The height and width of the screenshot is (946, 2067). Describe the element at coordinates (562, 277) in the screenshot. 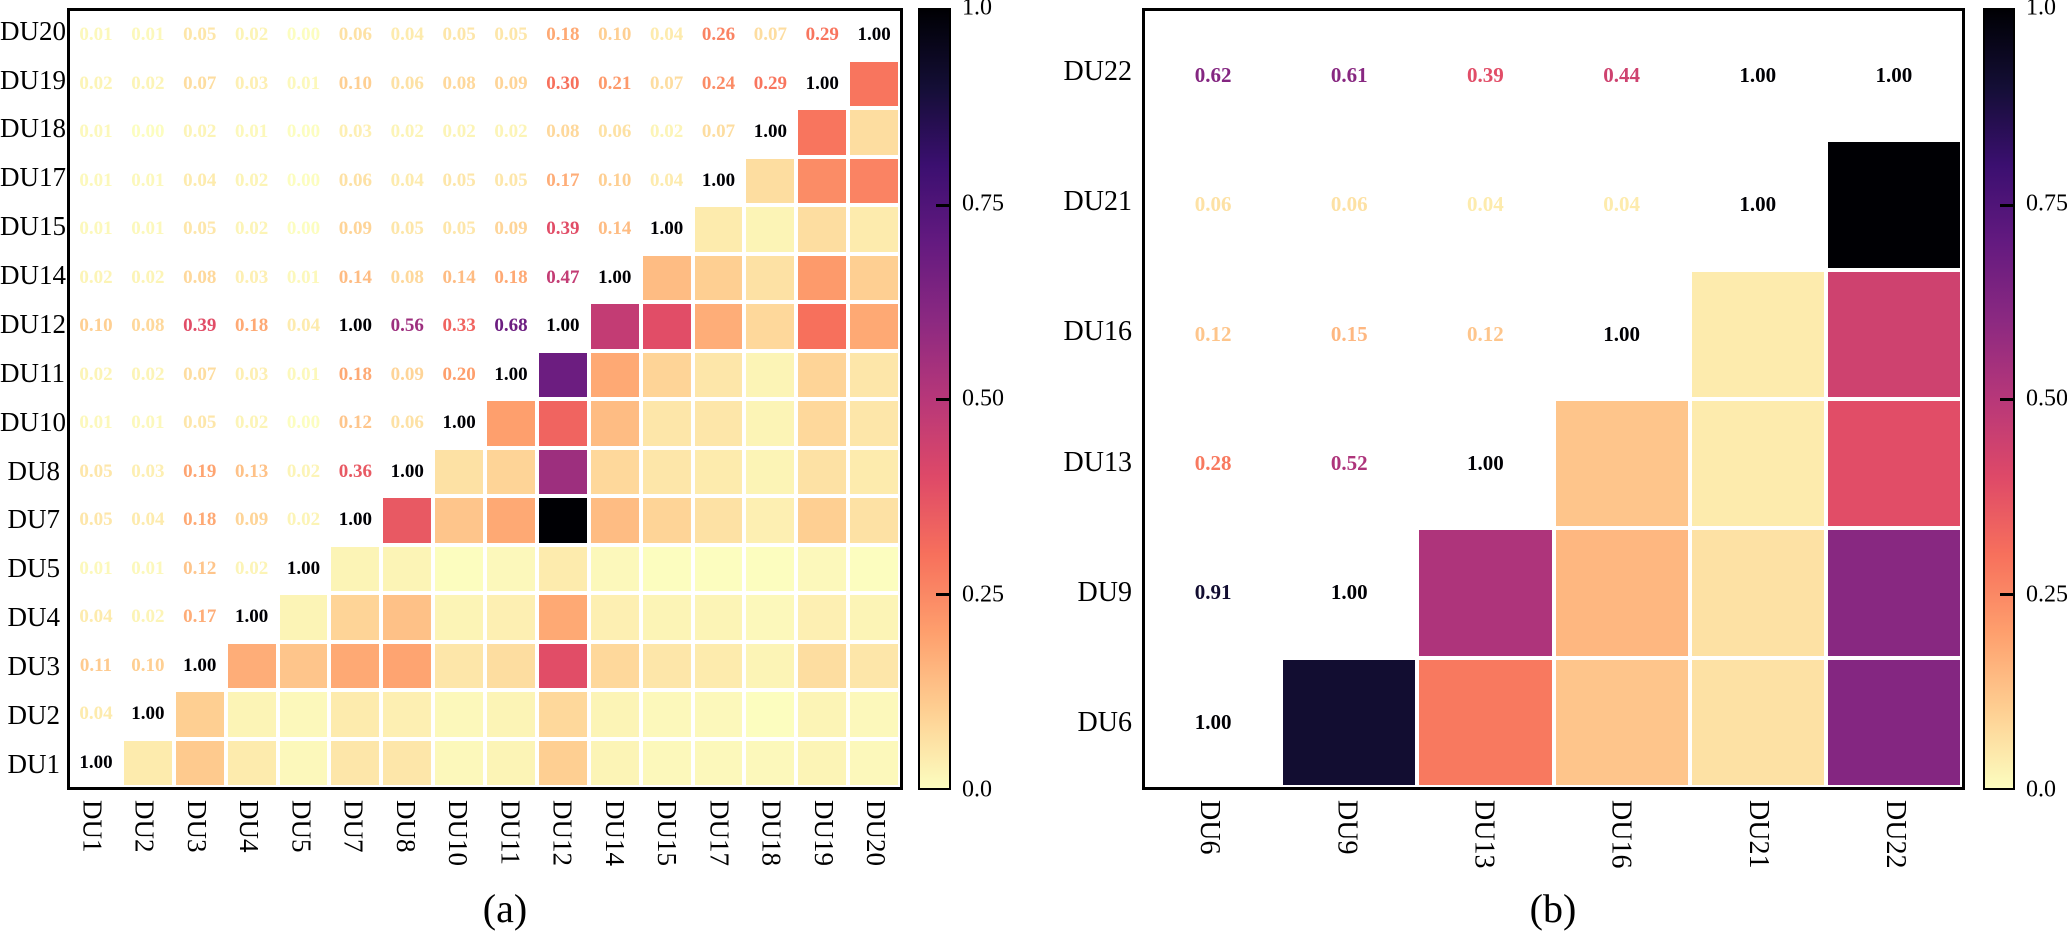

I see `heatmap-value-cell: 0.47` at that location.